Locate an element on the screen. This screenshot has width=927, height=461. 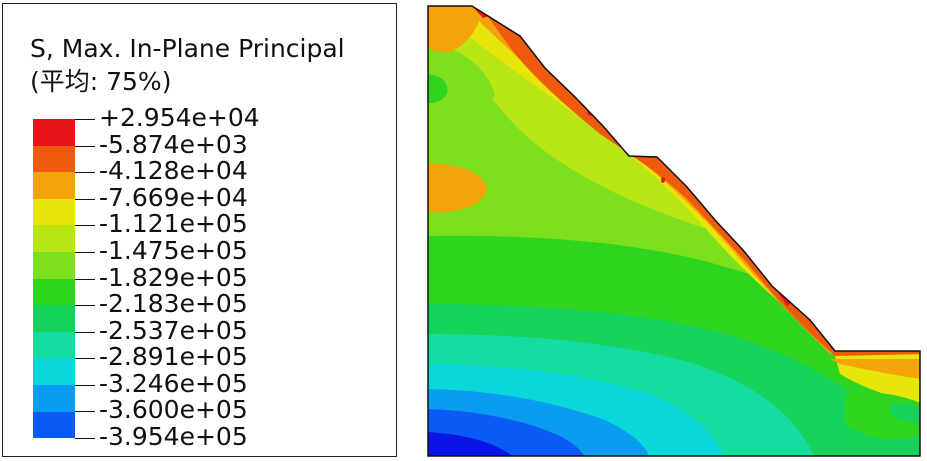
legend-label: -2.891e+05 is located at coordinates (173, 356).